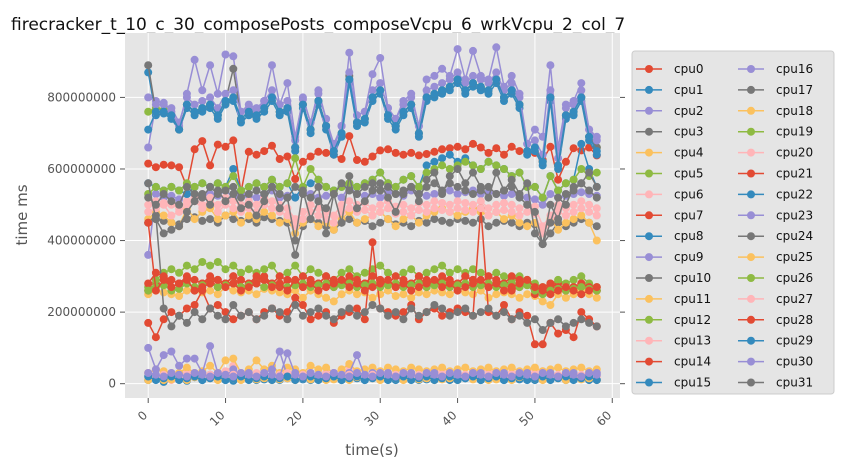 This screenshot has width=845, height=468. Describe the element at coordinates (794, 236) in the screenshot. I see `legend-label: cpu24` at that location.